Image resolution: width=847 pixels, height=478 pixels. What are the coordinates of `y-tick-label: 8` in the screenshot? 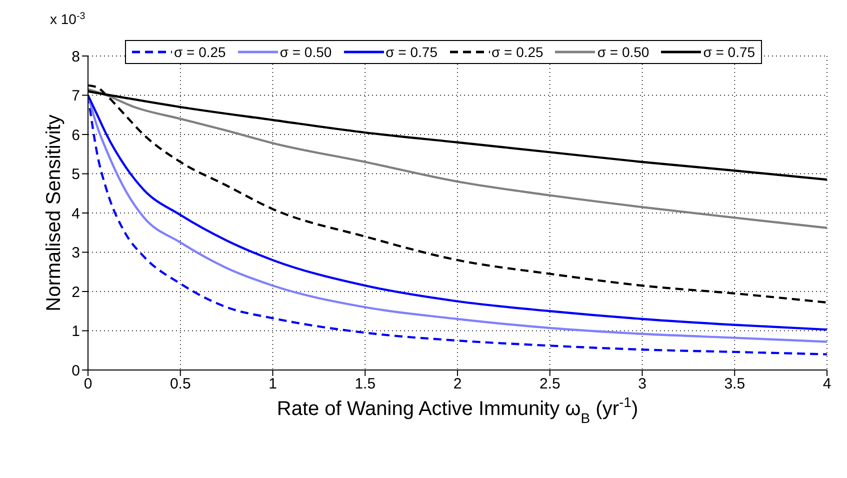 It's located at (76, 57).